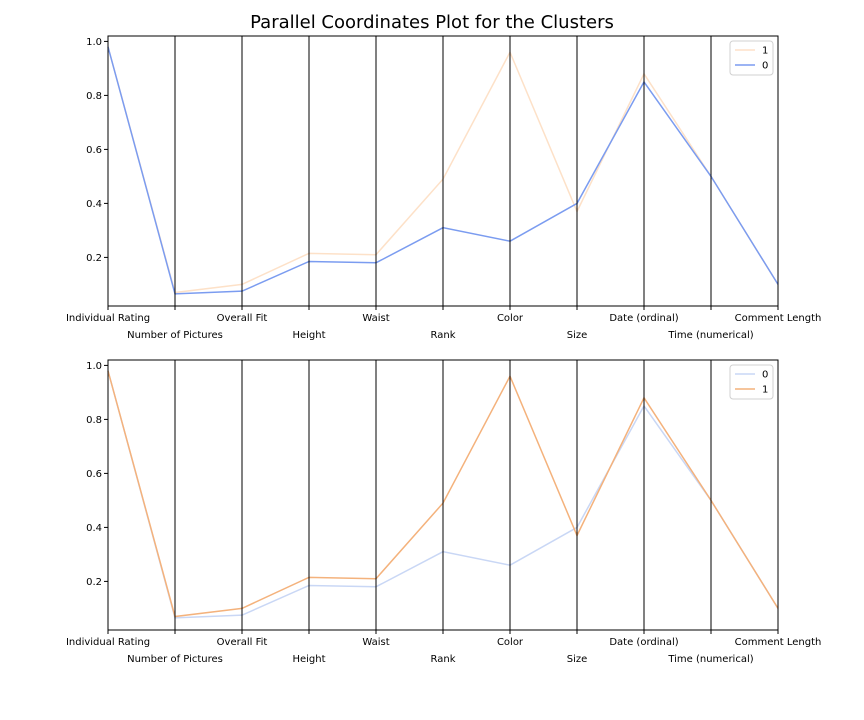  What do you see at coordinates (751, 58) in the screenshot?
I see `legend: 10` at bounding box center [751, 58].